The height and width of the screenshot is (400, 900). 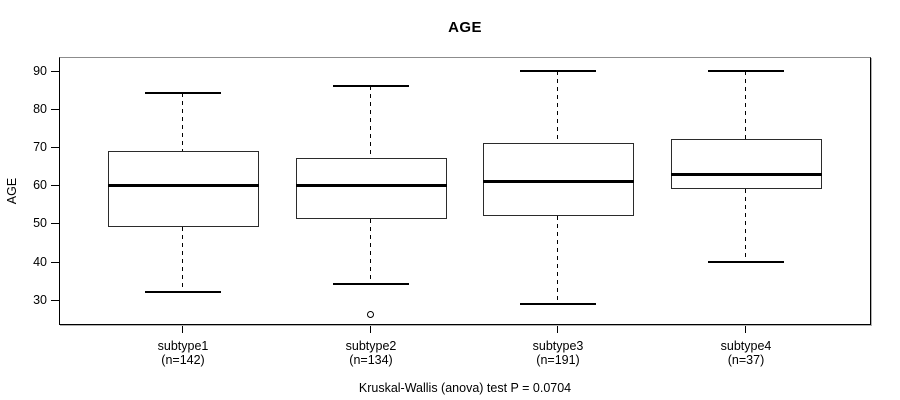 What do you see at coordinates (40, 185) in the screenshot?
I see `y-tick-label: 60` at bounding box center [40, 185].